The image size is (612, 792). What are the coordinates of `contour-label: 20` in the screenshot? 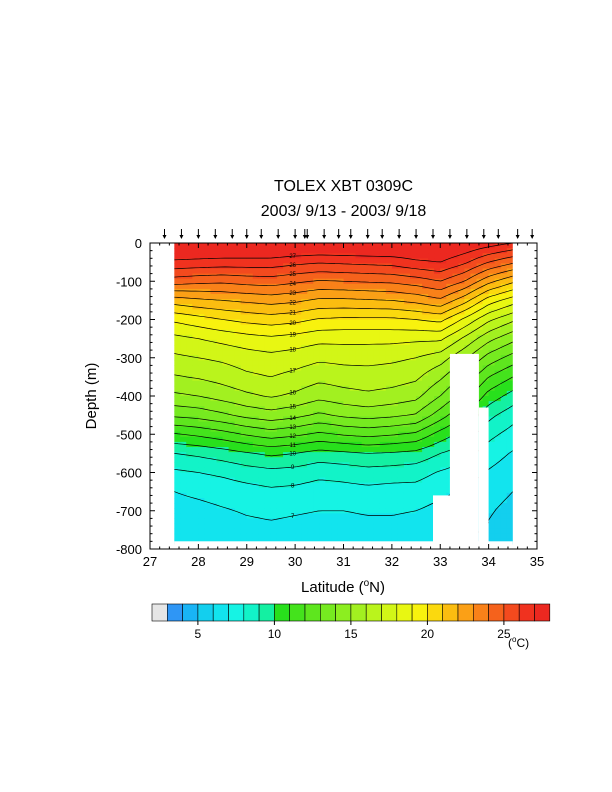 It's located at (292, 324).